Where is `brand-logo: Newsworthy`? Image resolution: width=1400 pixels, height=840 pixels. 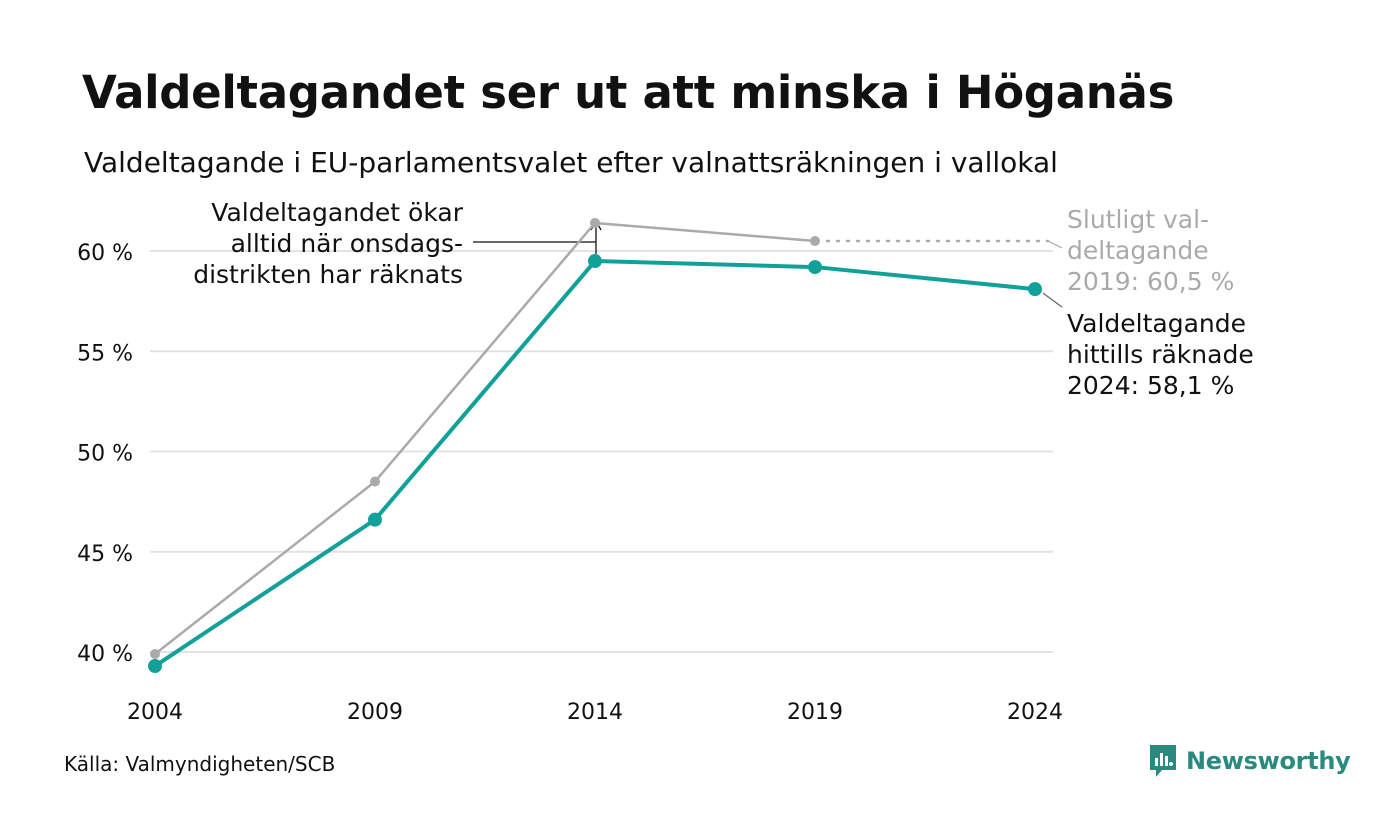 brand-logo: Newsworthy is located at coordinates (1249, 761).